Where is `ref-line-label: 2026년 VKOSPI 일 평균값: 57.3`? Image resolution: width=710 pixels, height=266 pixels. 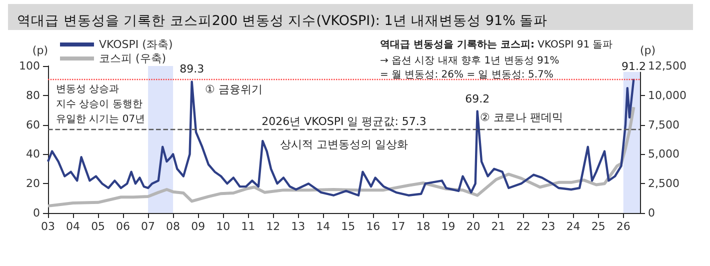 ref-line-label: 2026년 VKOSPI 일 평균값: 57.3 is located at coordinates (344, 121).